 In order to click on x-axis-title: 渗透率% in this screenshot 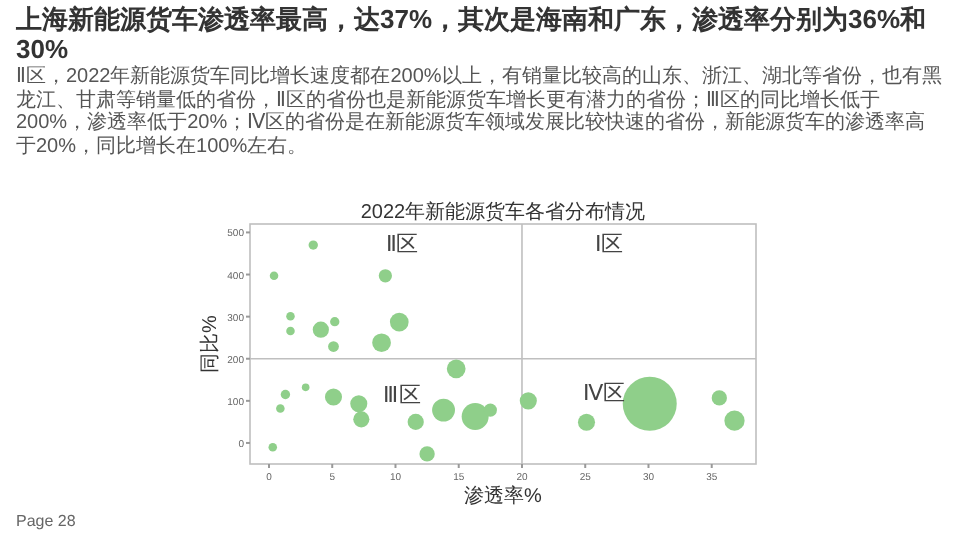, I will do `click(503, 496)`.